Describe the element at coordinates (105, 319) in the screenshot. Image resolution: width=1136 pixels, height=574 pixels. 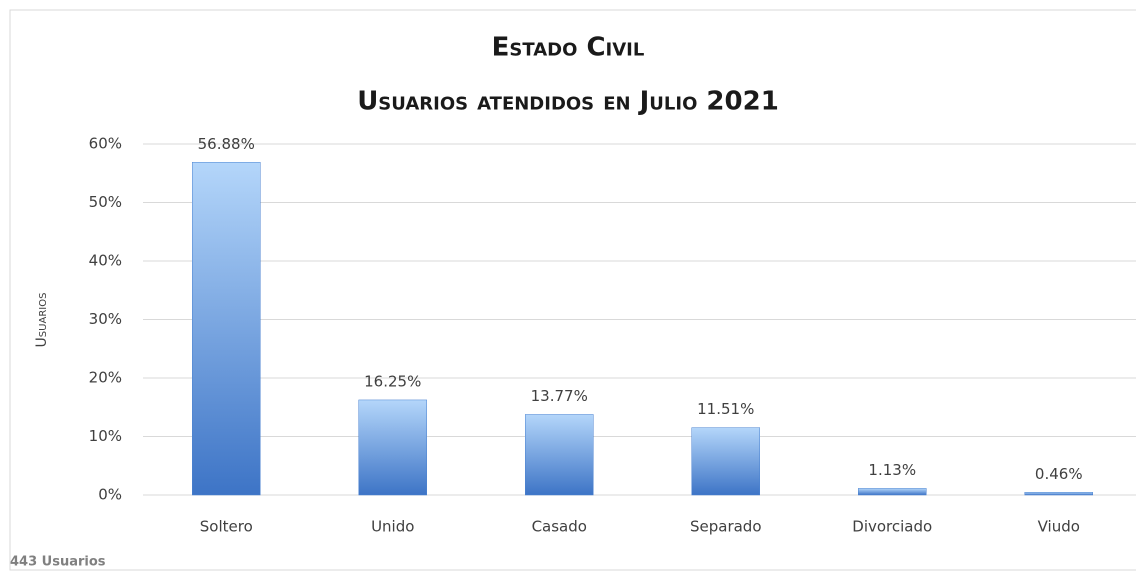
I see `y-tick-label: 30%` at that location.